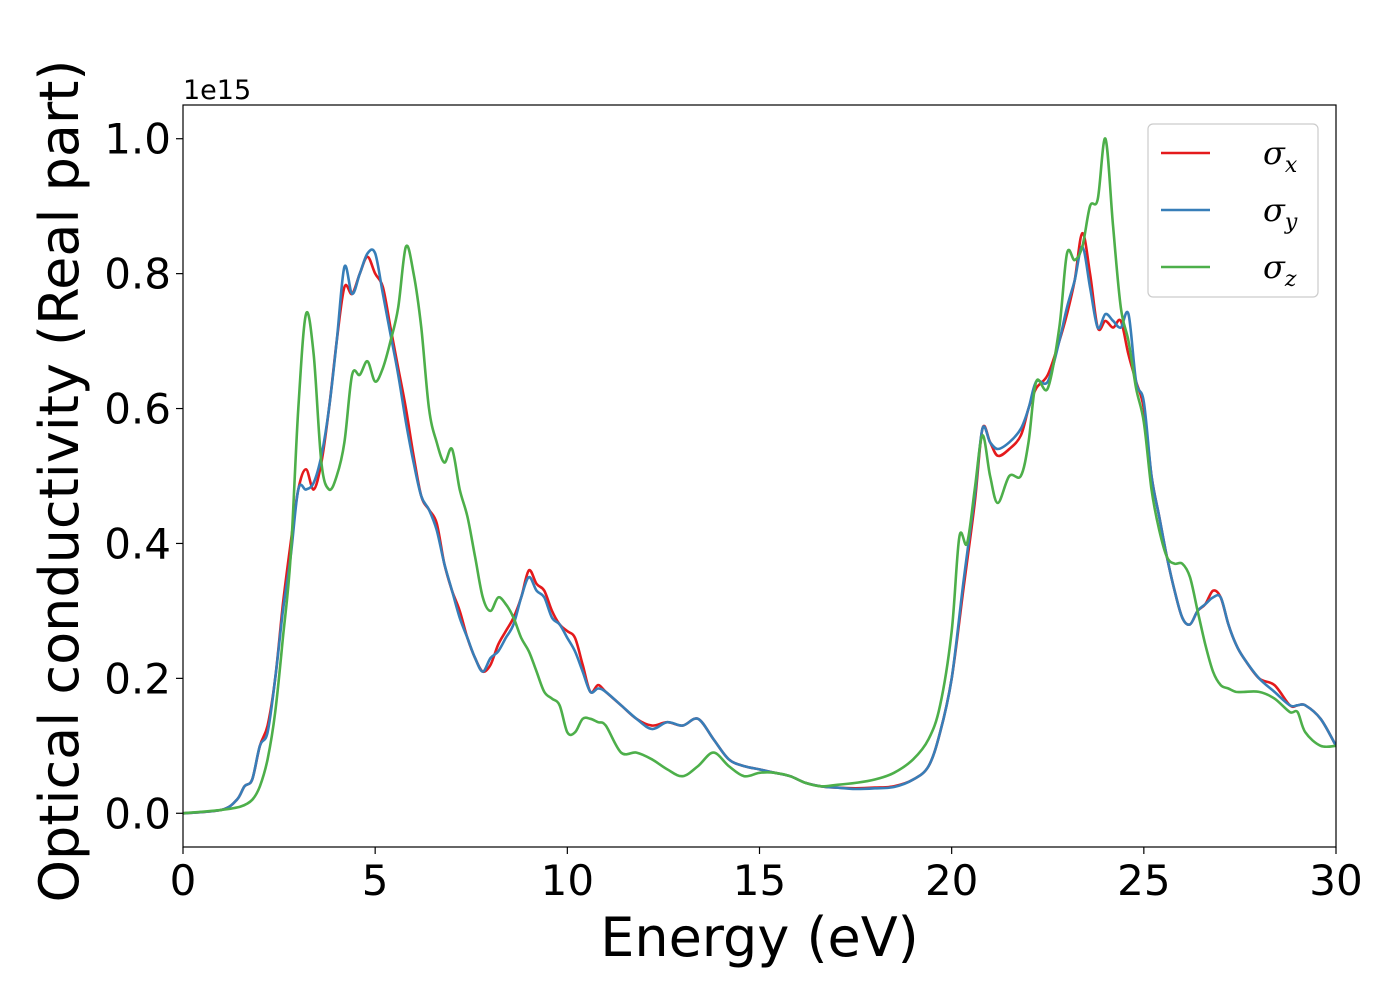 The width and height of the screenshot is (1400, 1000). I want to click on legend-box, so click(1233, 210).